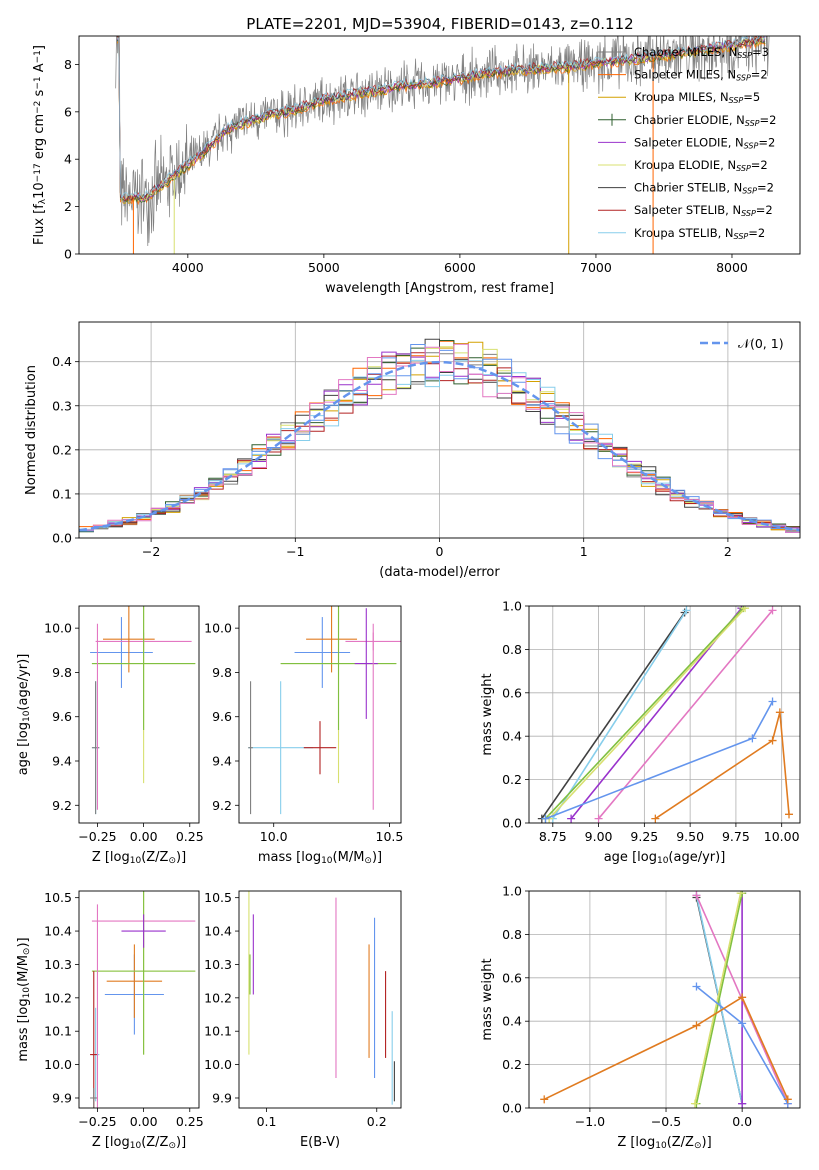  What do you see at coordinates (689, 142) in the screenshot?
I see `label-part: Salpeter ELODIE, N` at bounding box center [689, 142].